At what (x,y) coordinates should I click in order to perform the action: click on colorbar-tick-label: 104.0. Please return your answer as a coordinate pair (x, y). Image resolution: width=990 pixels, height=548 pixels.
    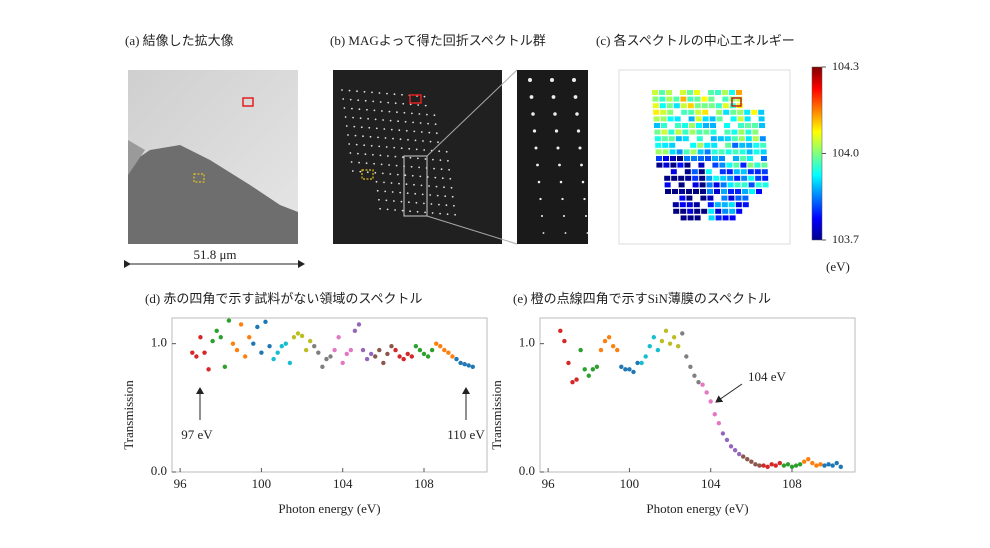
    Looking at the image, I should click on (845, 152).